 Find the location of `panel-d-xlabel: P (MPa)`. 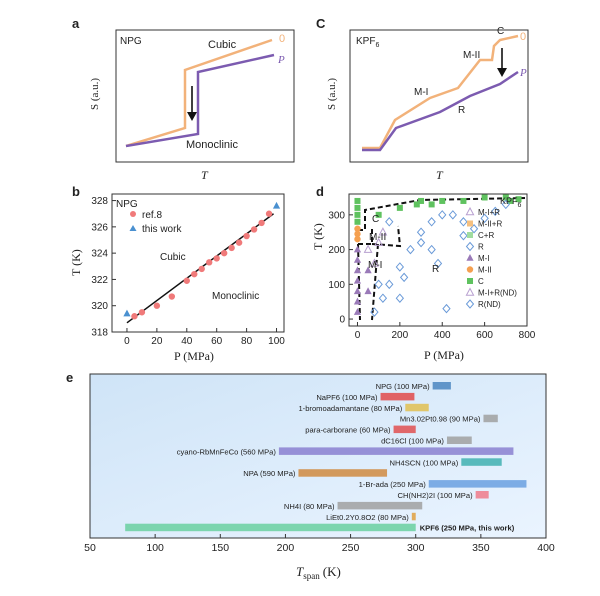

panel-d-xlabel: P (MPa) is located at coordinates (444, 355).